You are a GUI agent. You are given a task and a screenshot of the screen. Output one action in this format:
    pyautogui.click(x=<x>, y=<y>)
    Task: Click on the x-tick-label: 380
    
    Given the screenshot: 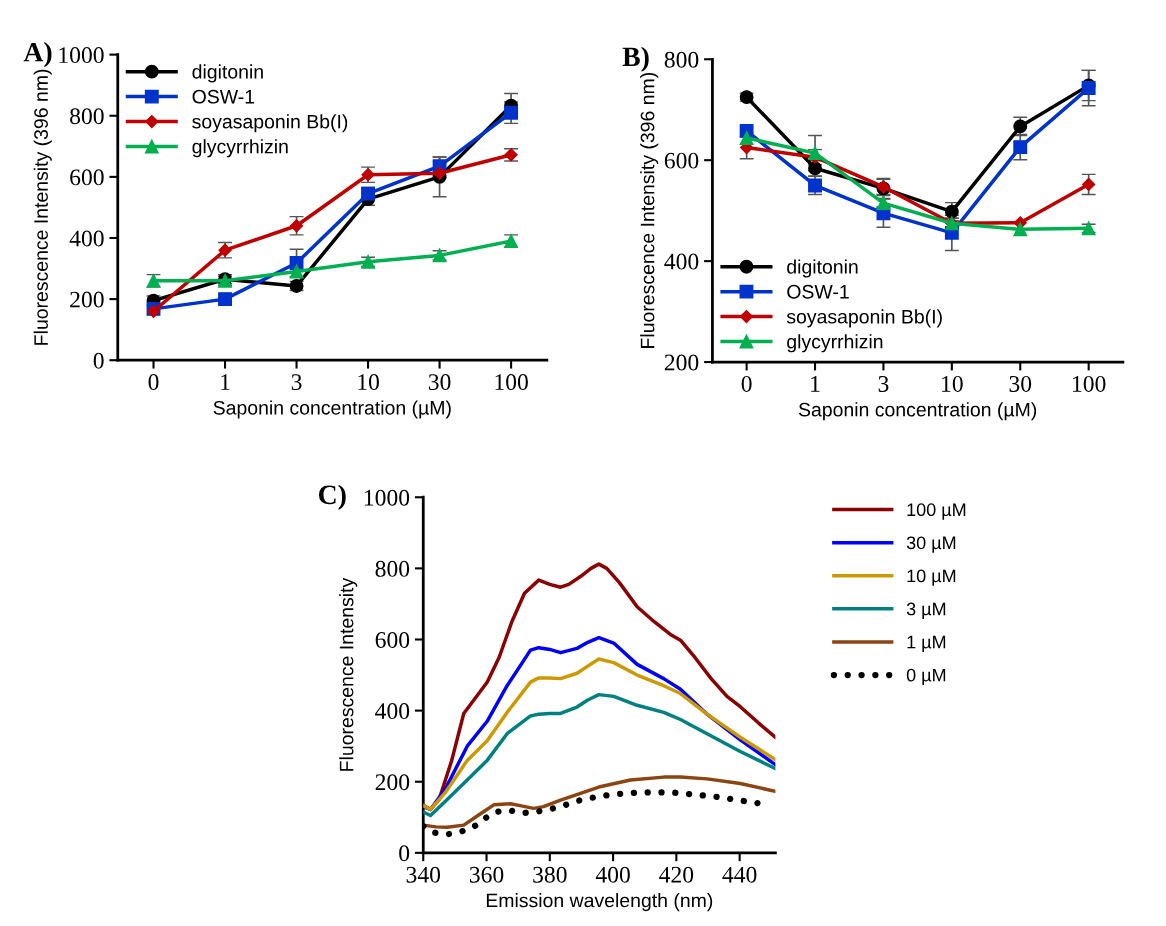 What is the action you would take?
    pyautogui.click(x=550, y=874)
    